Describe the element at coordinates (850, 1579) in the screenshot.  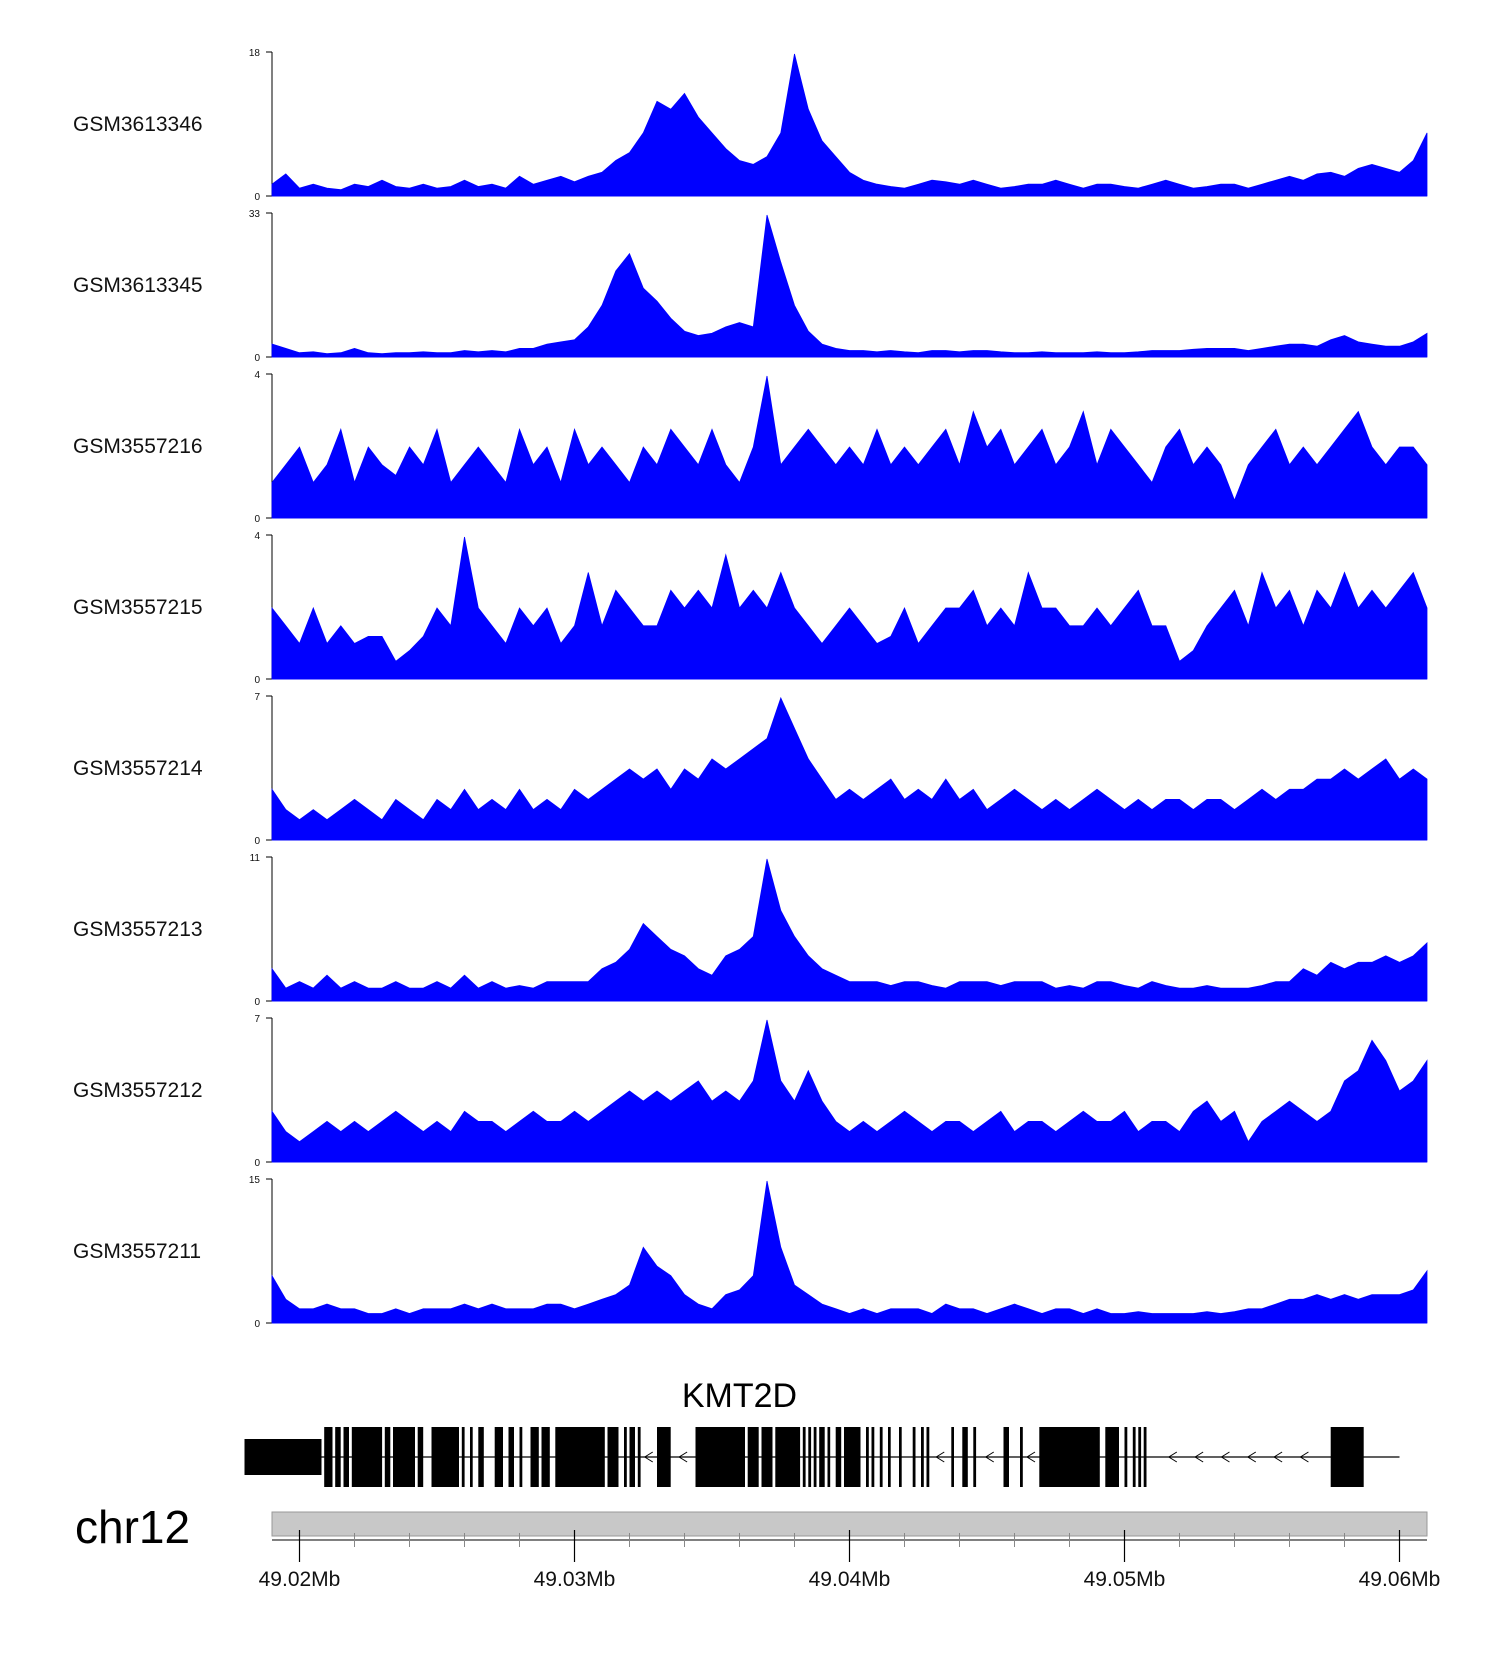
I see `tick-label: 49.04Mb` at that location.